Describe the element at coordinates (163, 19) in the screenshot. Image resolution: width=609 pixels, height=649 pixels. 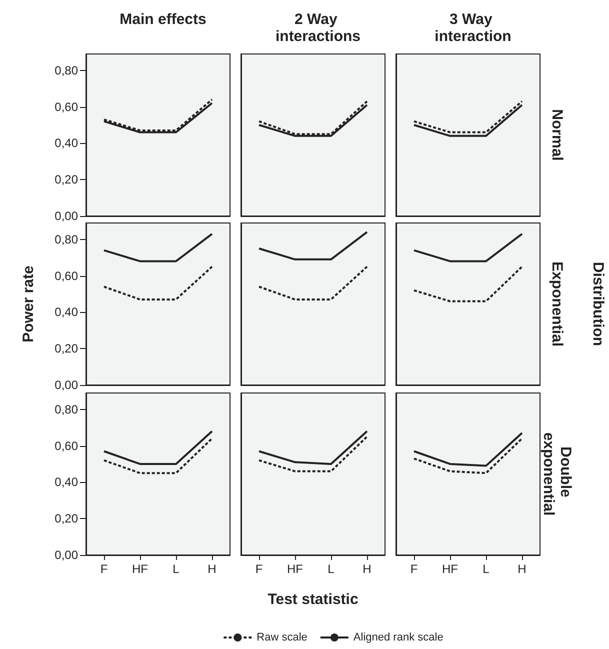
I see `chart-title: Main effects` at that location.